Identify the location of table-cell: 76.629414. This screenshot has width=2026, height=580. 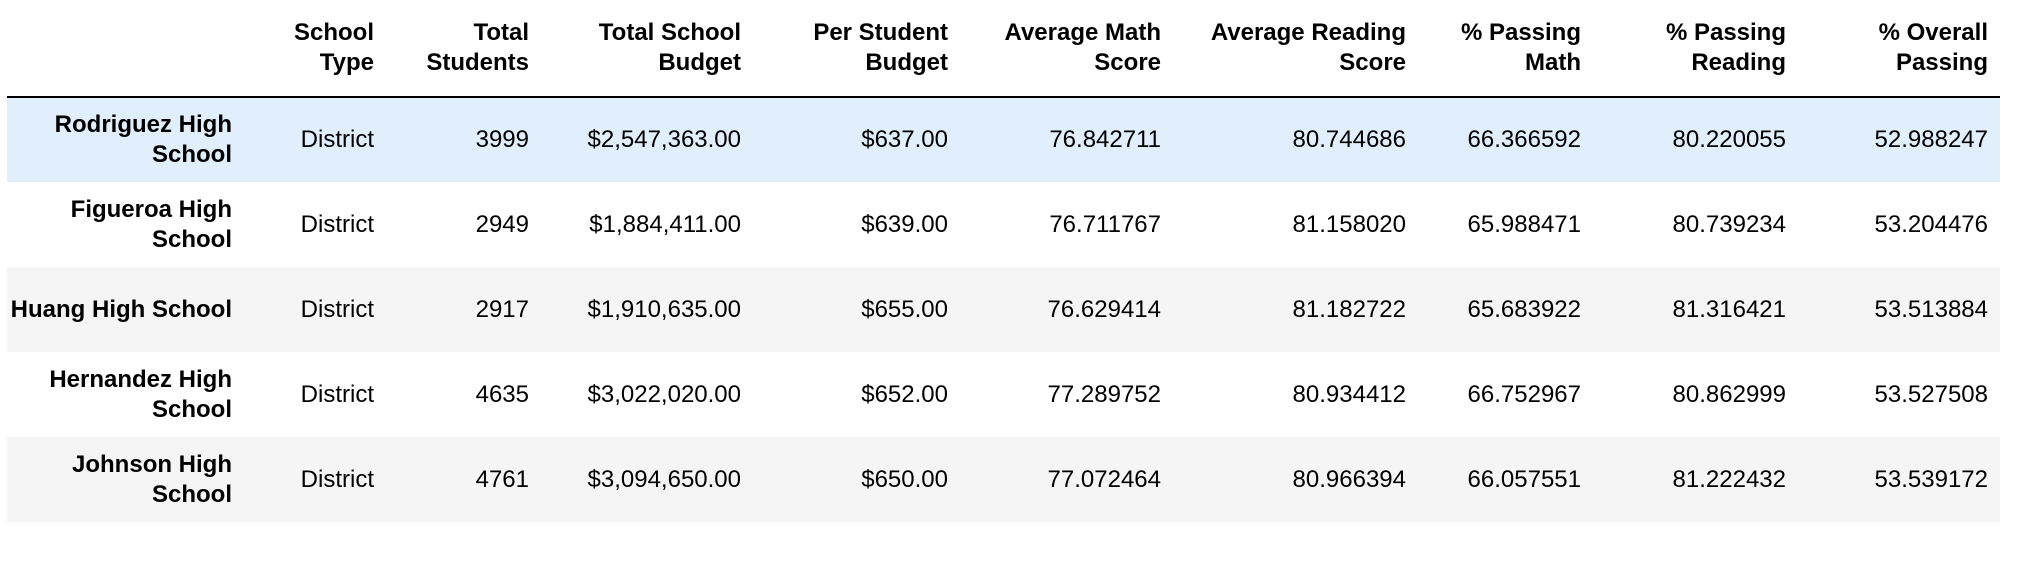
(1104, 309).